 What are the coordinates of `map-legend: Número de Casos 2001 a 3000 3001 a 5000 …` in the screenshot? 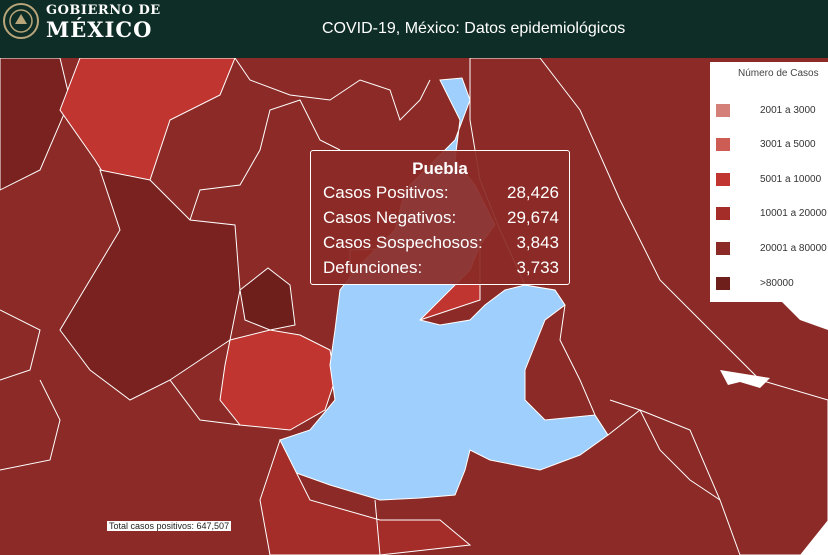 It's located at (769, 182).